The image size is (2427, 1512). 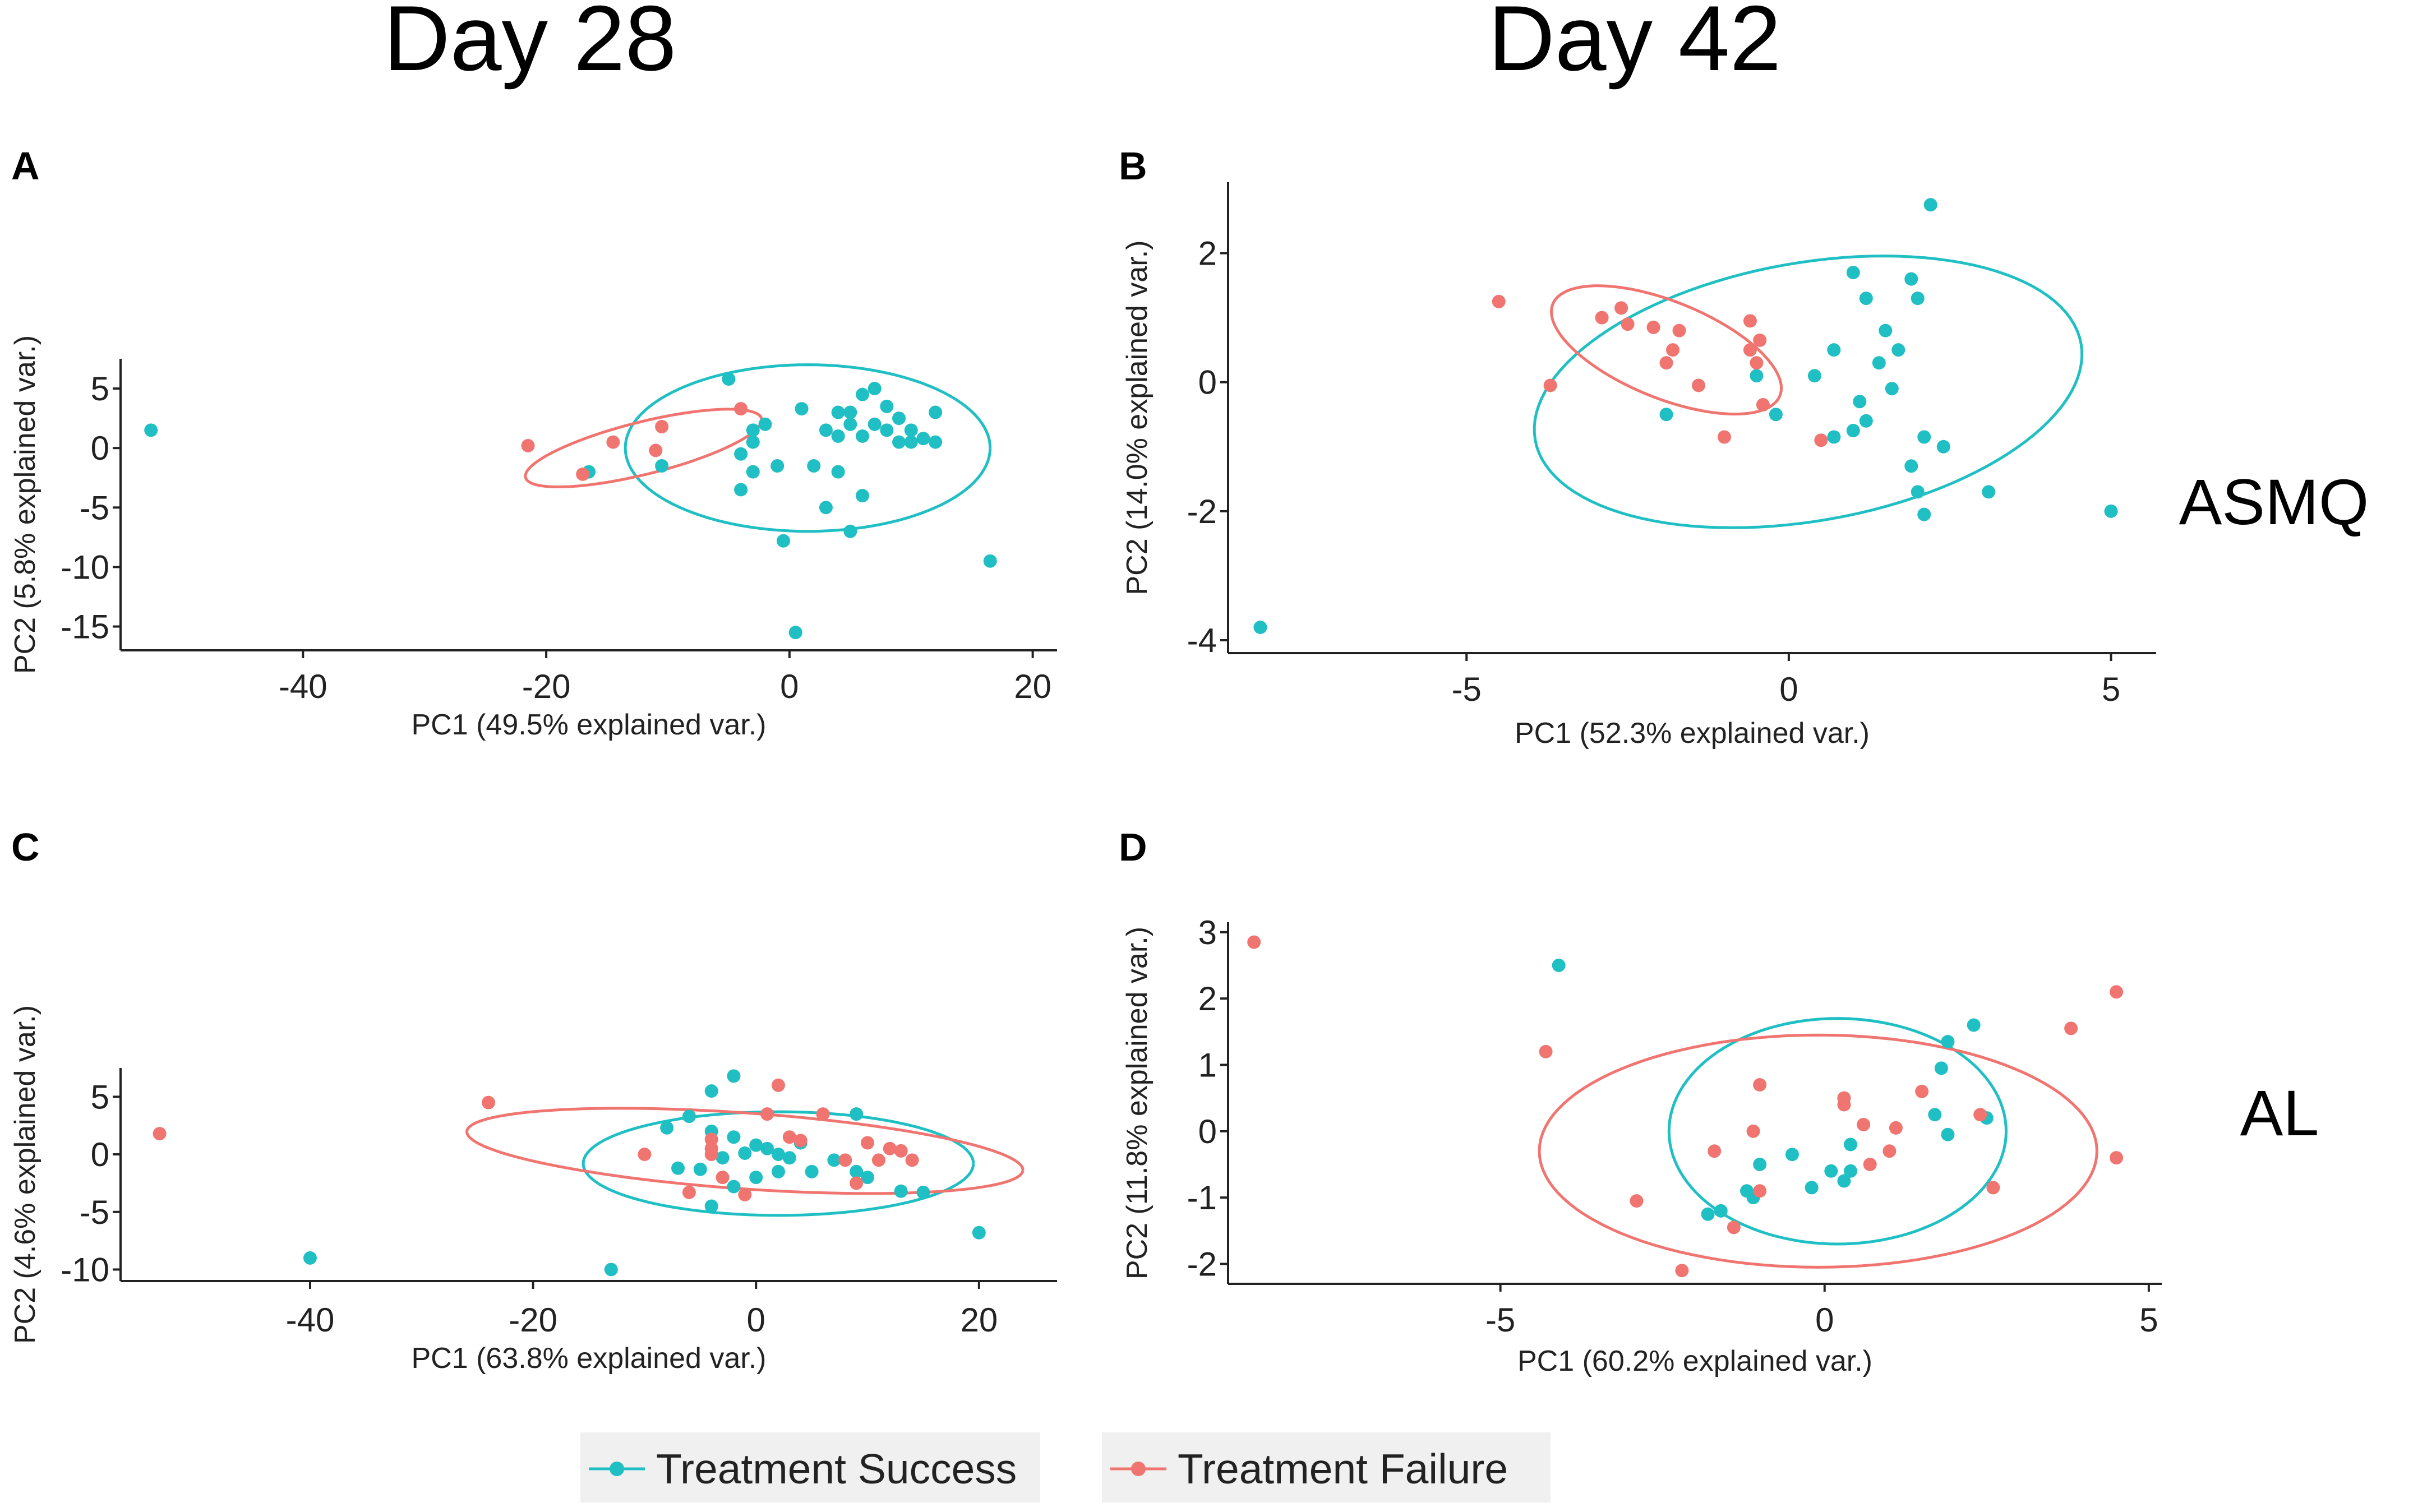 I want to click on y-tick-label: -4, so click(x=1202, y=641).